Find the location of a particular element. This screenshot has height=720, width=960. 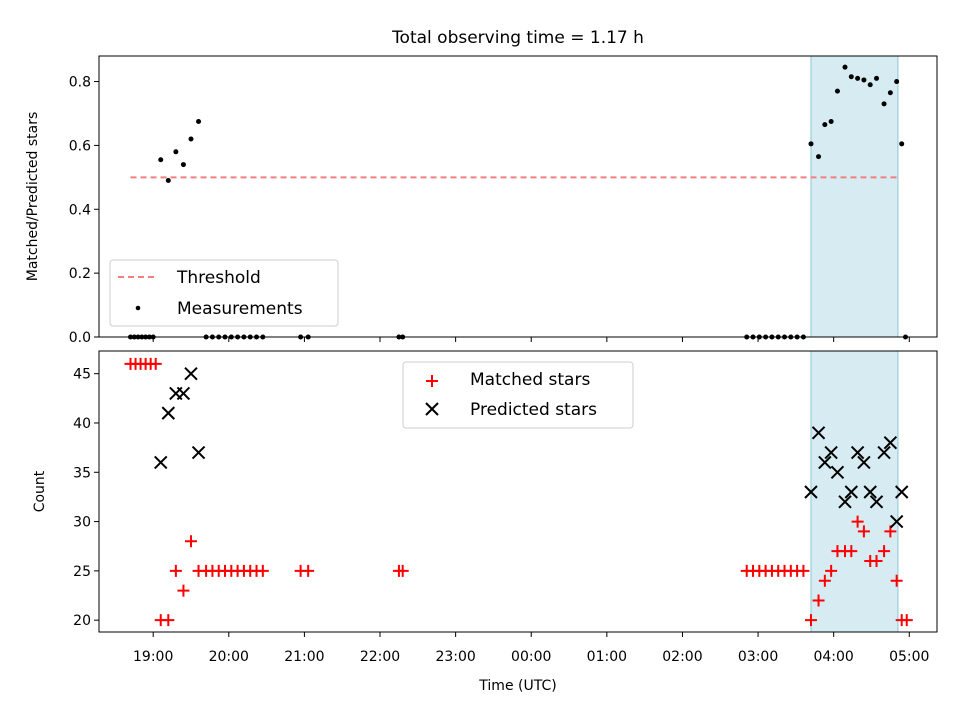

top-y-ticks: 0.0 0.2 0.4 0.6 0.8 is located at coordinates (84, 210).